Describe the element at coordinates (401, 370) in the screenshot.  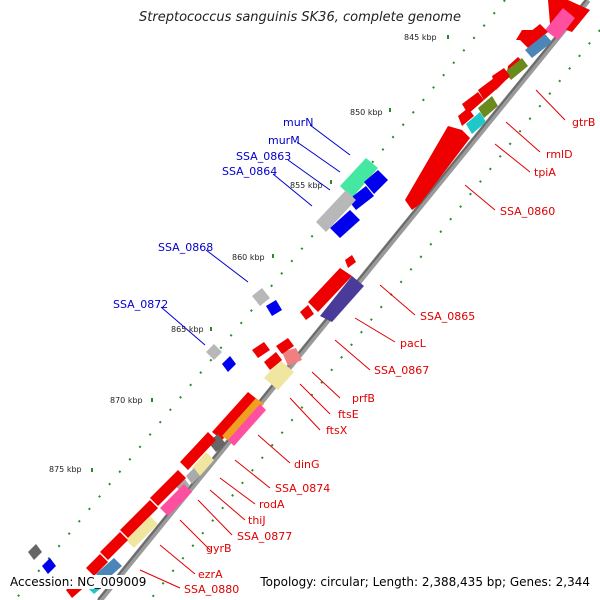
I see `gene-label-SSA_0867: SSA_0867` at that location.